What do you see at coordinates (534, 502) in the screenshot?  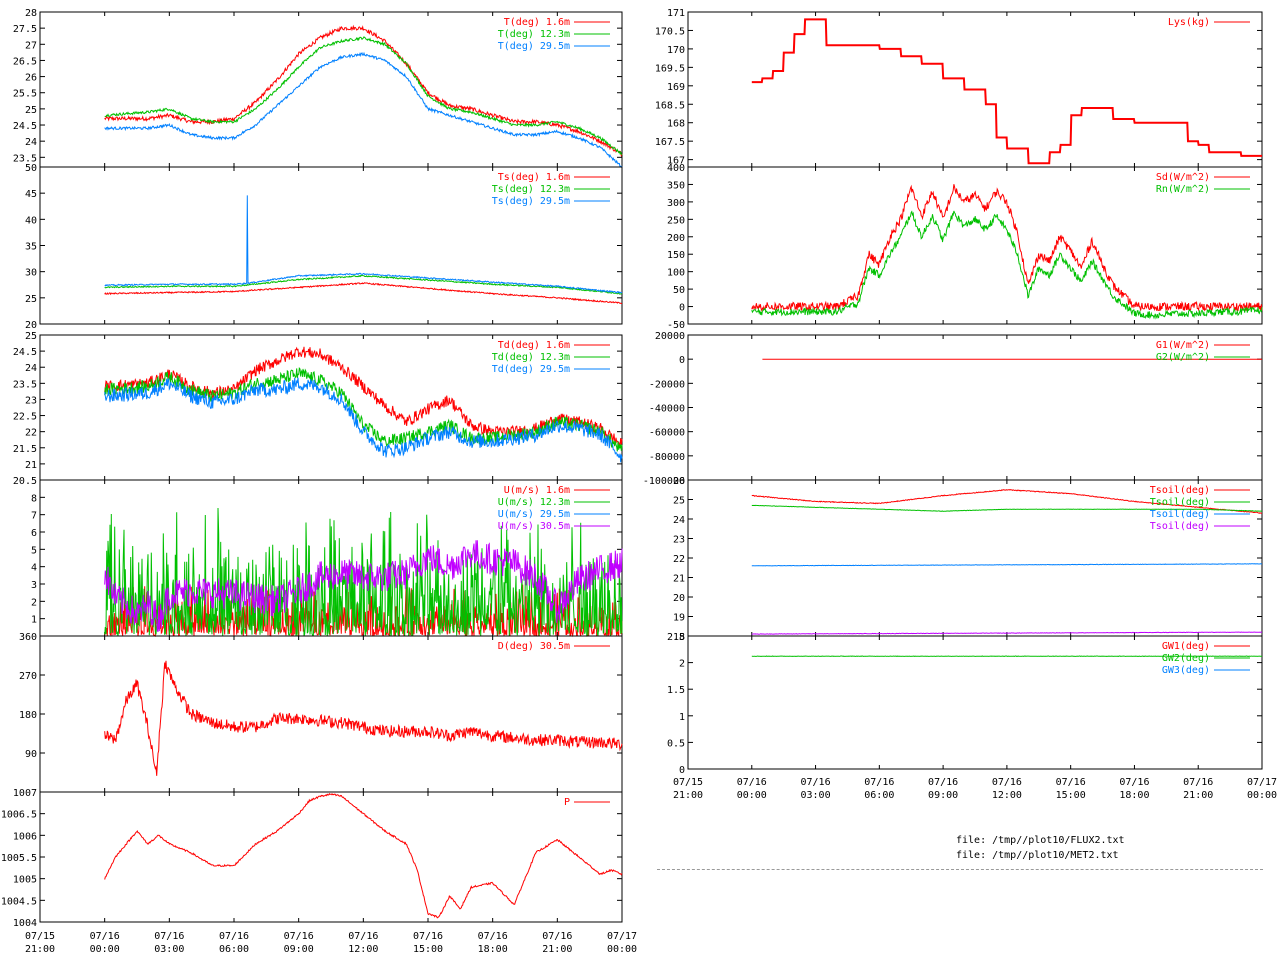 I see `legend-label: U(m/s) 12.3m` at bounding box center [534, 502].